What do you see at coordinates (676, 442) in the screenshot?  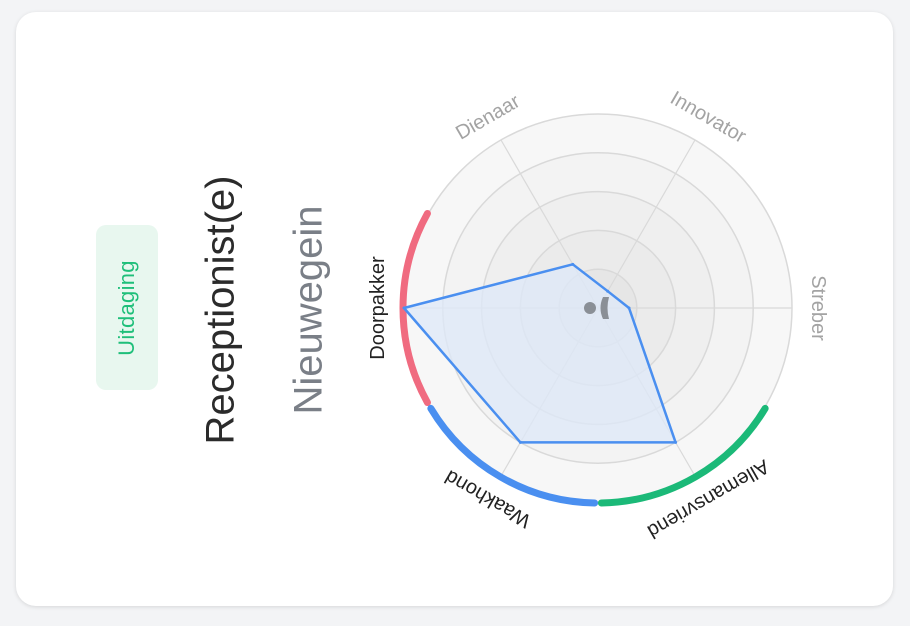 I see `radar-point-allemansvriend` at bounding box center [676, 442].